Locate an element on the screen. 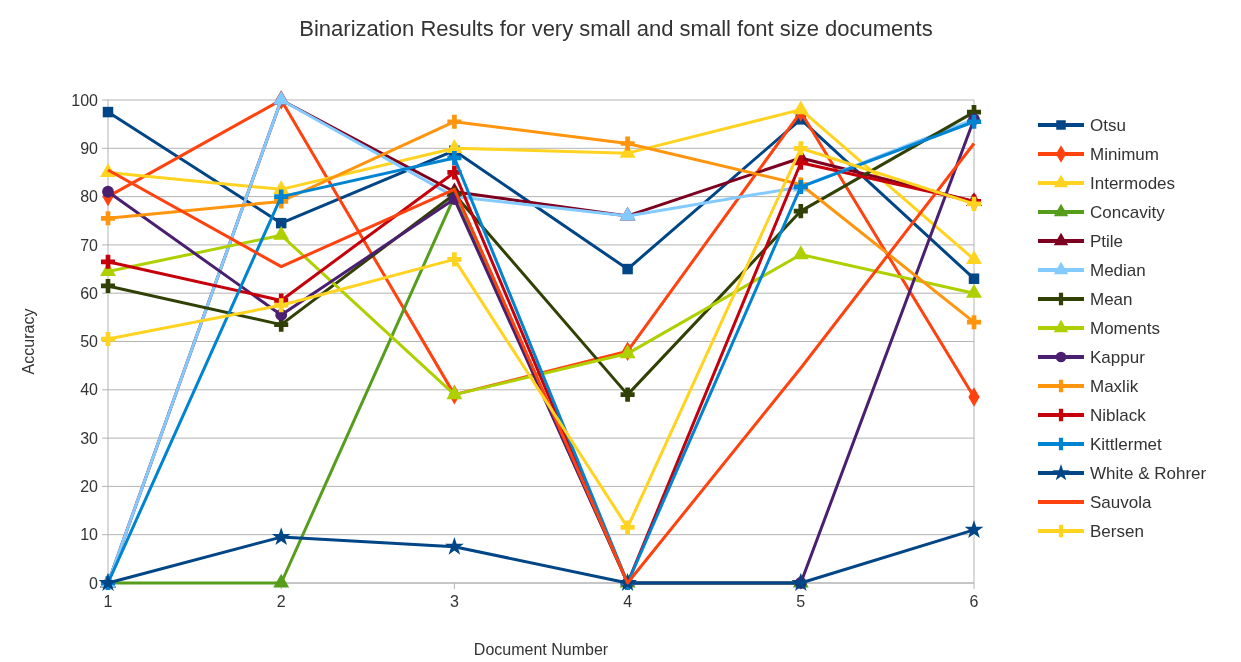 The height and width of the screenshot is (662, 1241). chart-title: Binarization Results for very small and small font size documents is located at coordinates (616, 28).